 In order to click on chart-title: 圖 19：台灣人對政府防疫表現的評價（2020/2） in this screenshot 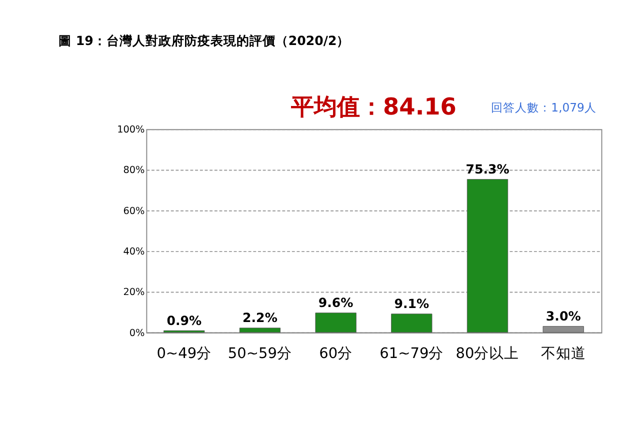, I will do `click(204, 40)`.